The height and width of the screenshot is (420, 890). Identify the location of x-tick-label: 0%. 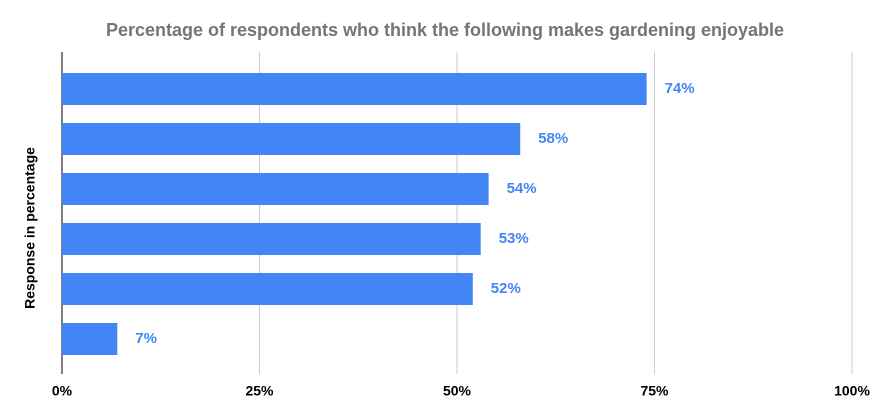
(62, 391).